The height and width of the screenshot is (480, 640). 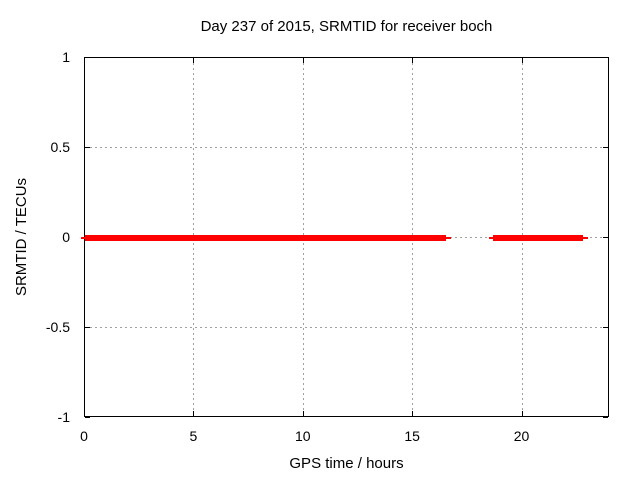 What do you see at coordinates (63, 417) in the screenshot?
I see `y-tick-label: -1` at bounding box center [63, 417].